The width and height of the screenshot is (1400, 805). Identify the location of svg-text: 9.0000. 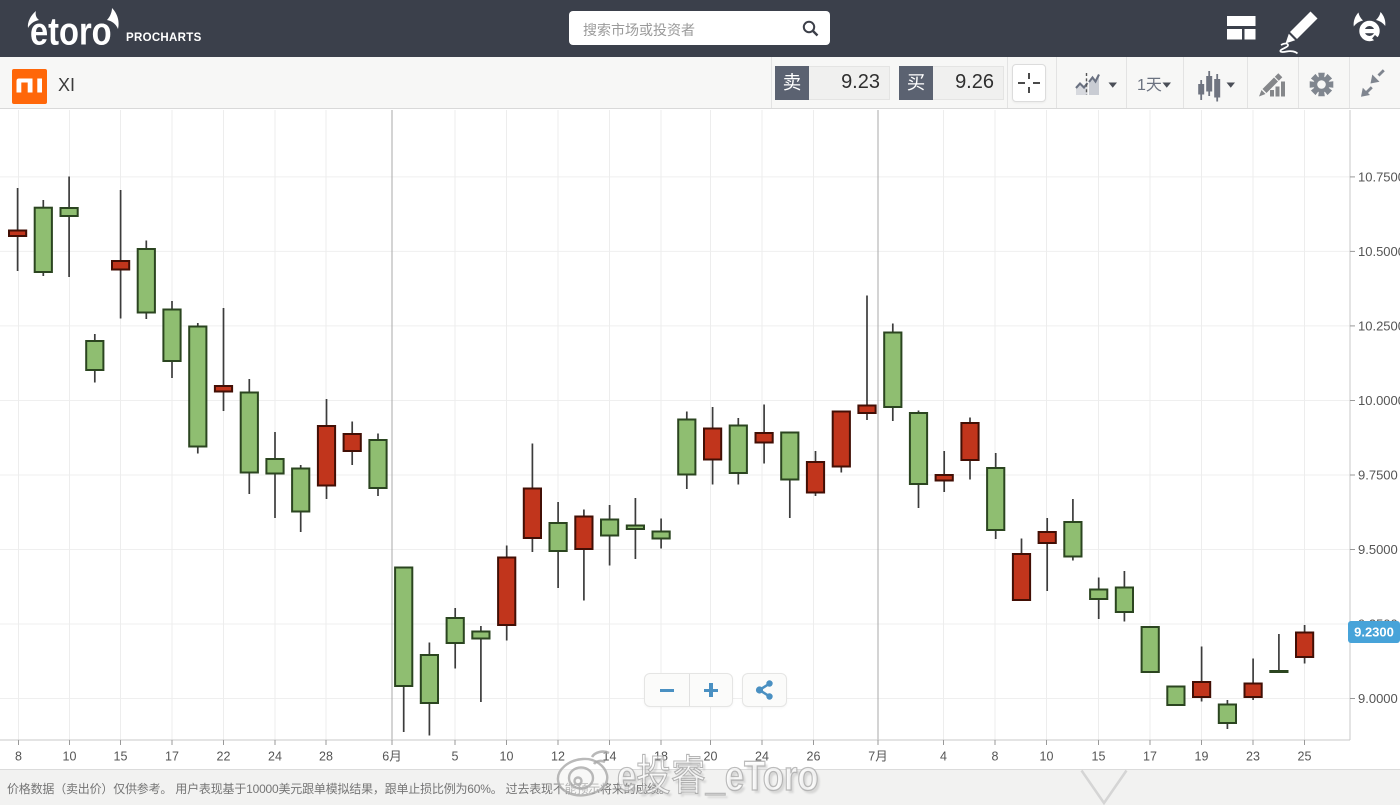
(1378, 698).